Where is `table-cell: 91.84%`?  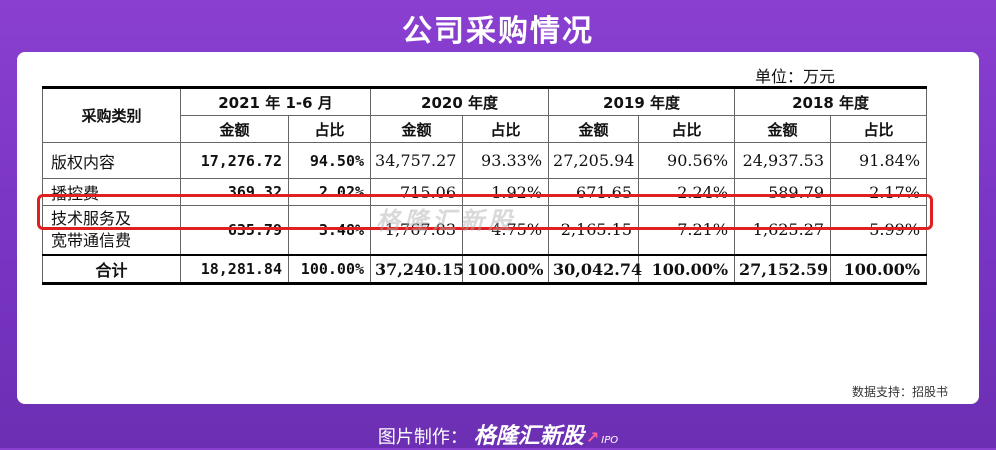 table-cell: 91.84% is located at coordinates (879, 160).